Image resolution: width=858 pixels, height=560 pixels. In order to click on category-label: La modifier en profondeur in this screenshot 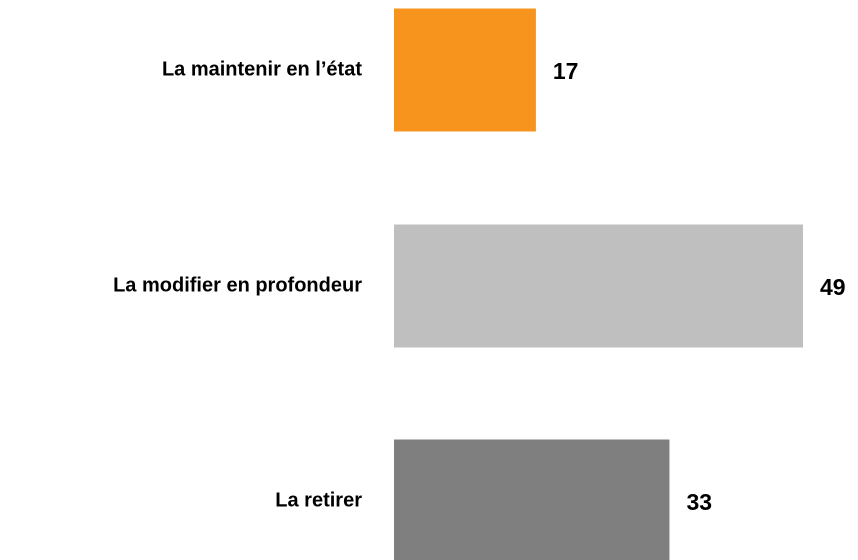, I will do `click(237, 285)`.